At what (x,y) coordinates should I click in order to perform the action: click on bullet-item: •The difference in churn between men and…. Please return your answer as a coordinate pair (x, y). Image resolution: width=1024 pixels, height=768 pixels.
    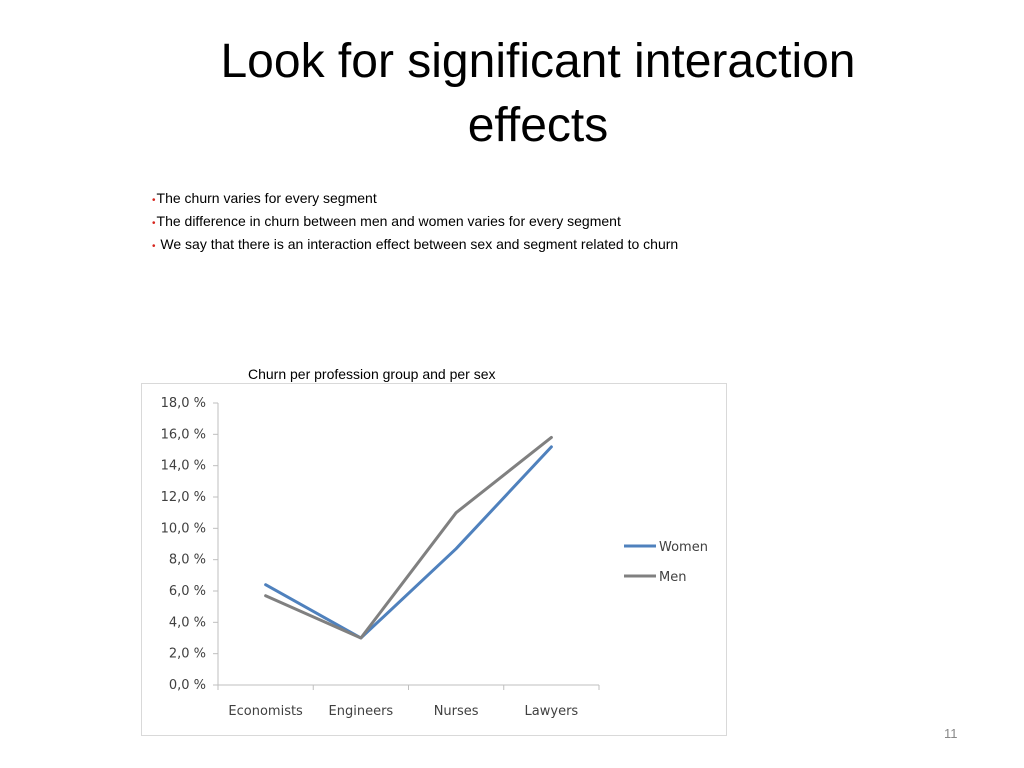
    Looking at the image, I should click on (415, 222).